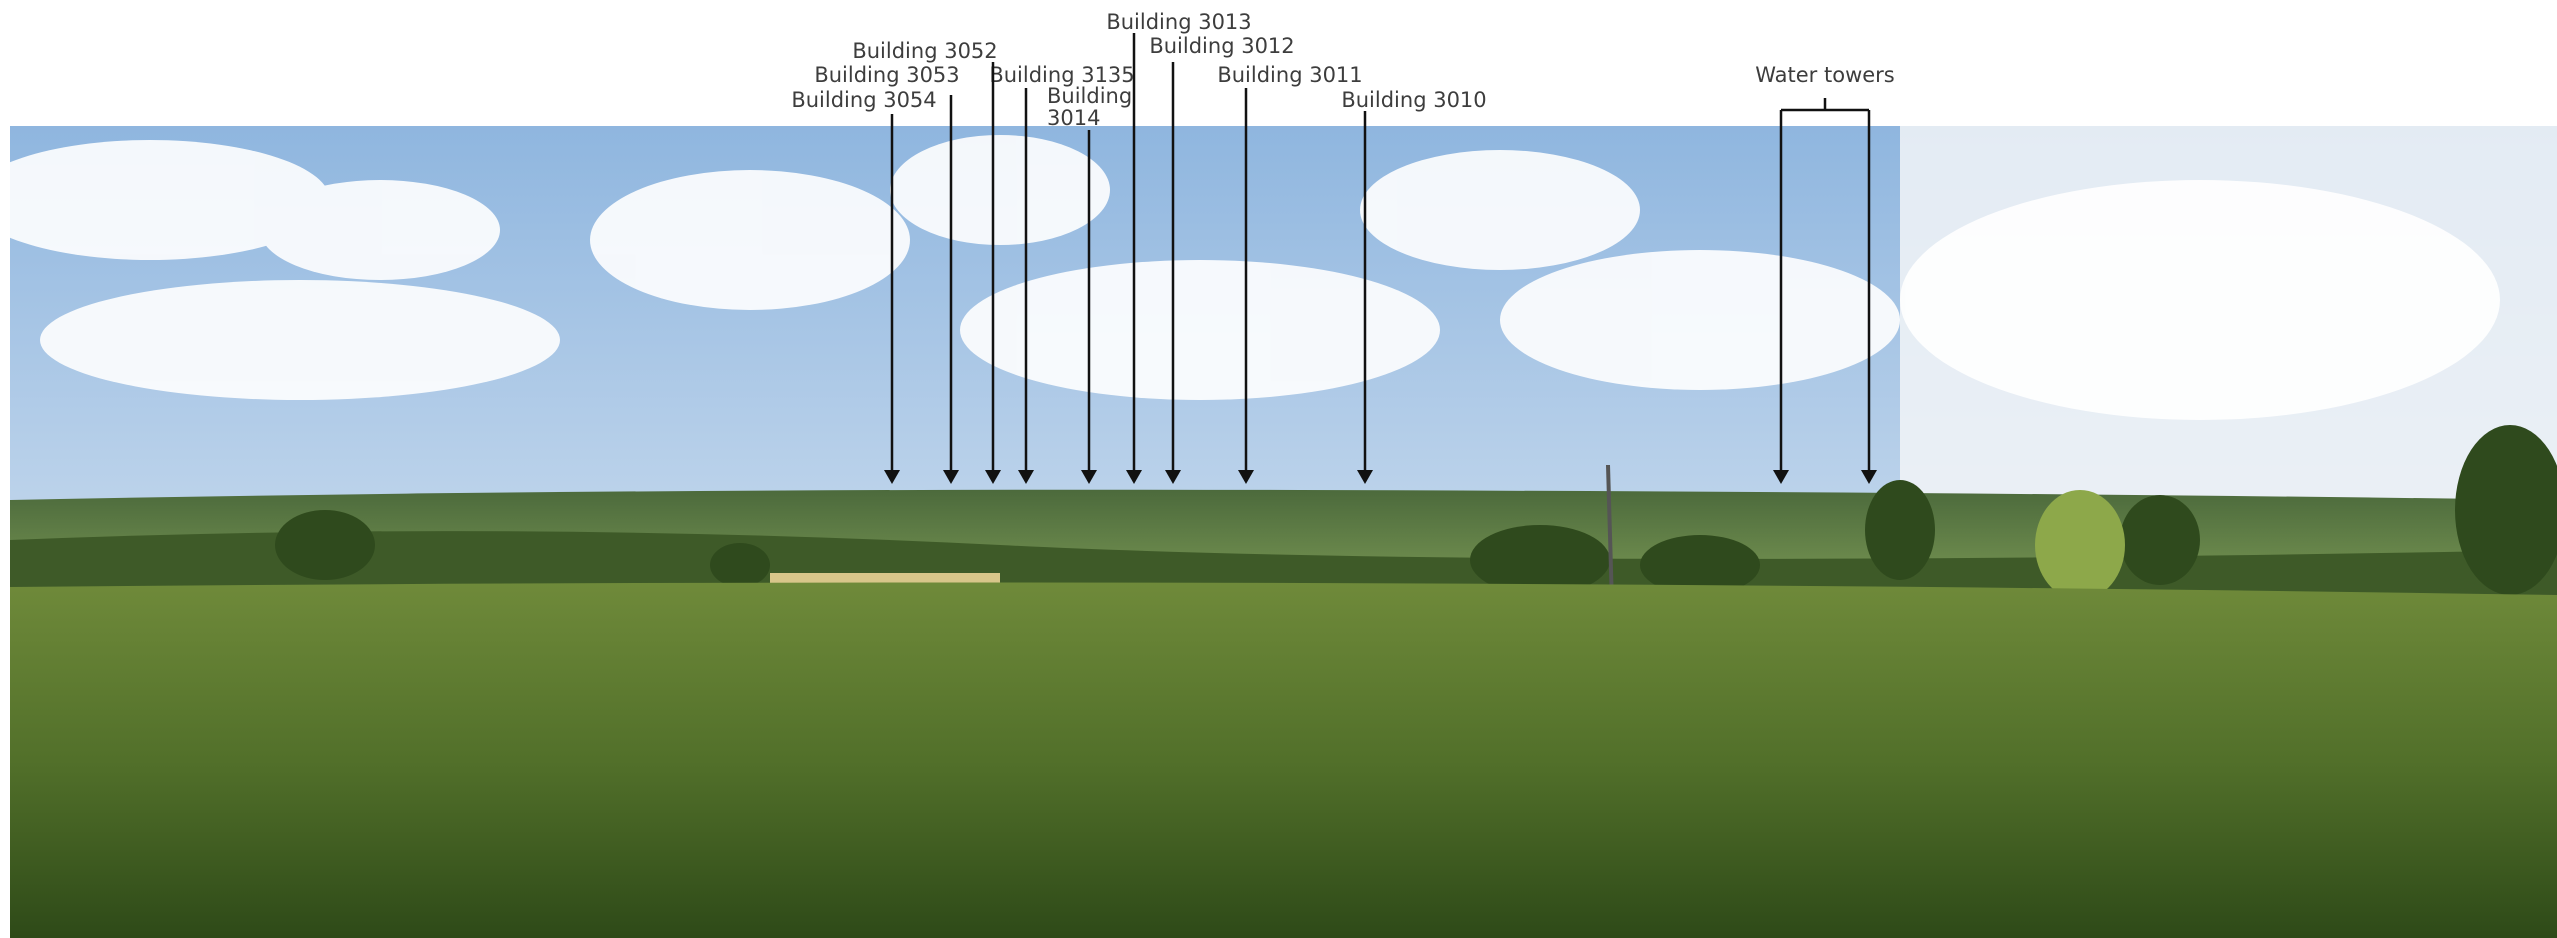  What do you see at coordinates (1221, 46) in the screenshot?
I see `label: Building 3012` at bounding box center [1221, 46].